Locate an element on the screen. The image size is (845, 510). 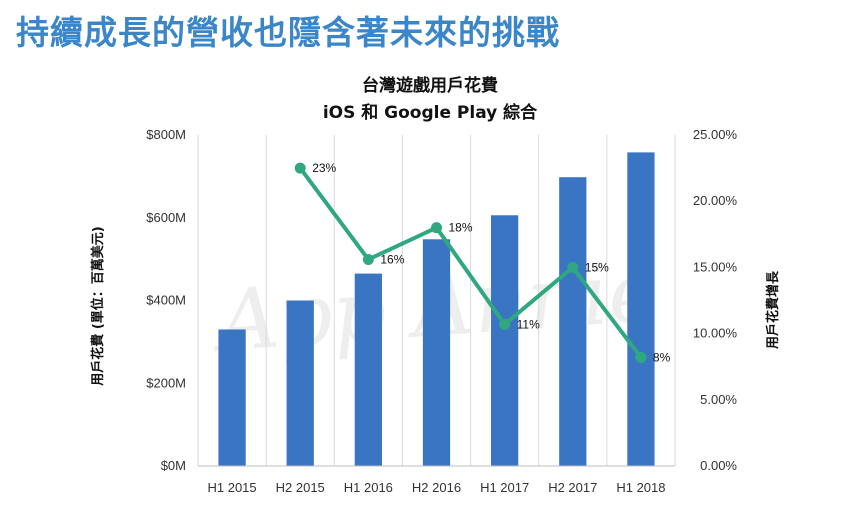
y-right-tick-label: 15.00% is located at coordinates (715, 266).